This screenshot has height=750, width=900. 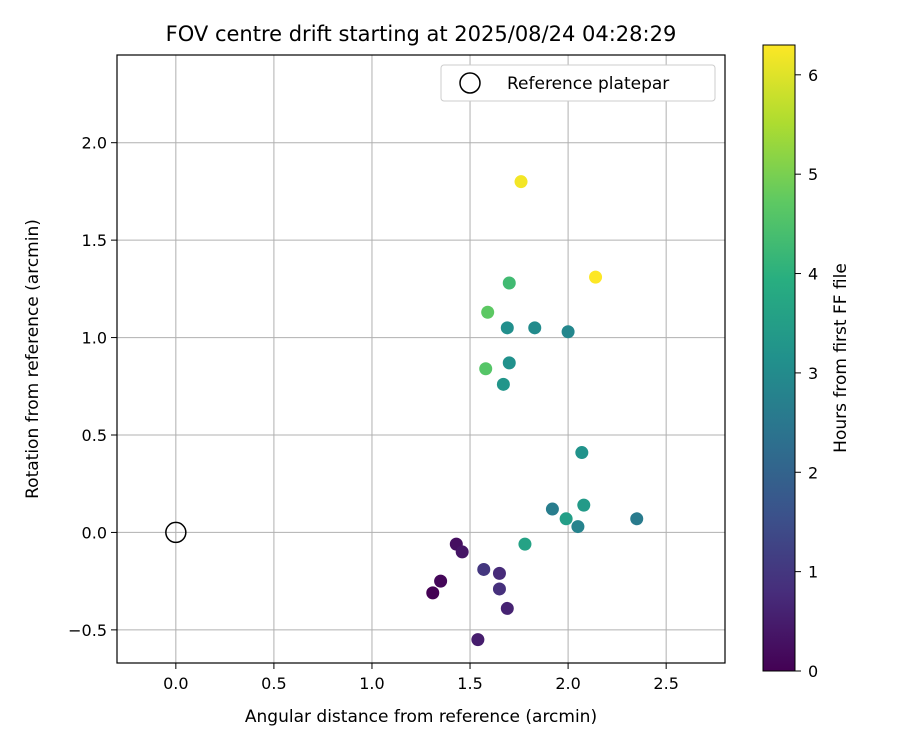 What do you see at coordinates (94, 532) in the screenshot?
I see `y-tick-label: 0.0` at bounding box center [94, 532].